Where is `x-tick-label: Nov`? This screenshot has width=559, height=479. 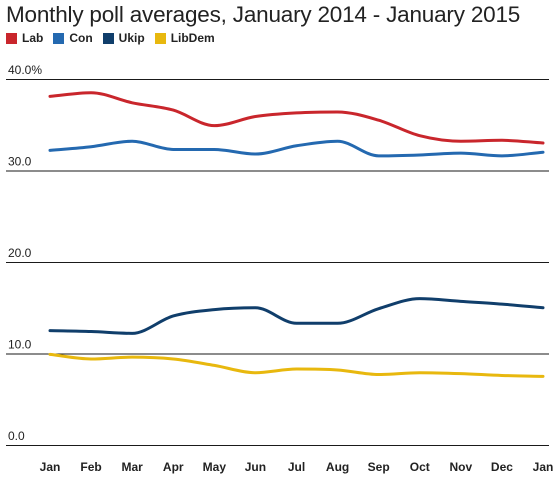
x-tick-label: Nov is located at coordinates (460, 467).